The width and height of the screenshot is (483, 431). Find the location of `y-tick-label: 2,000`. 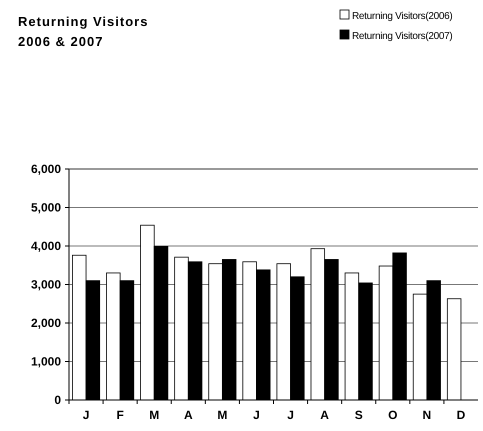

y-tick-label: 2,000 is located at coordinates (46, 323).